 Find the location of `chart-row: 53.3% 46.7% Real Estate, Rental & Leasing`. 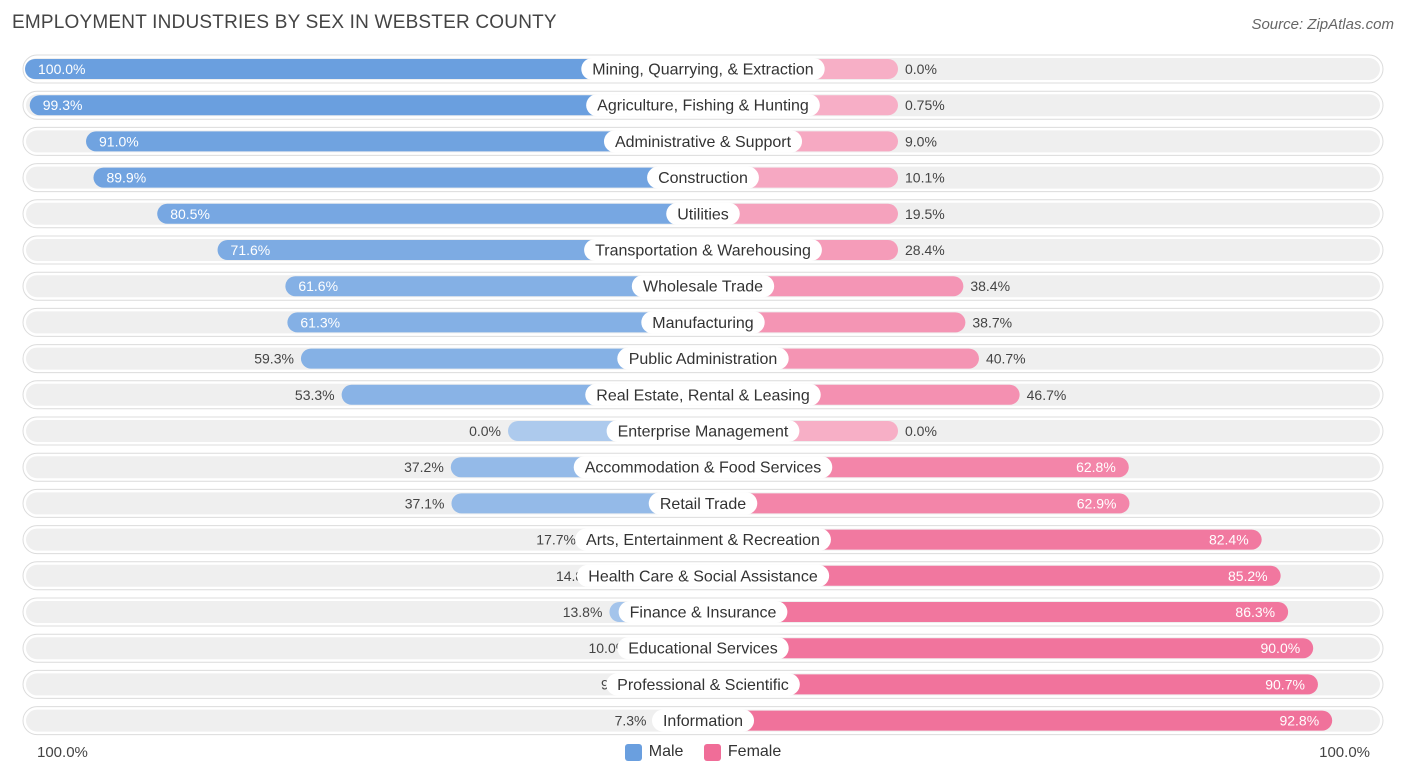

chart-row: 53.3% 46.7% Real Estate, Rental & Leasing is located at coordinates (703, 395).